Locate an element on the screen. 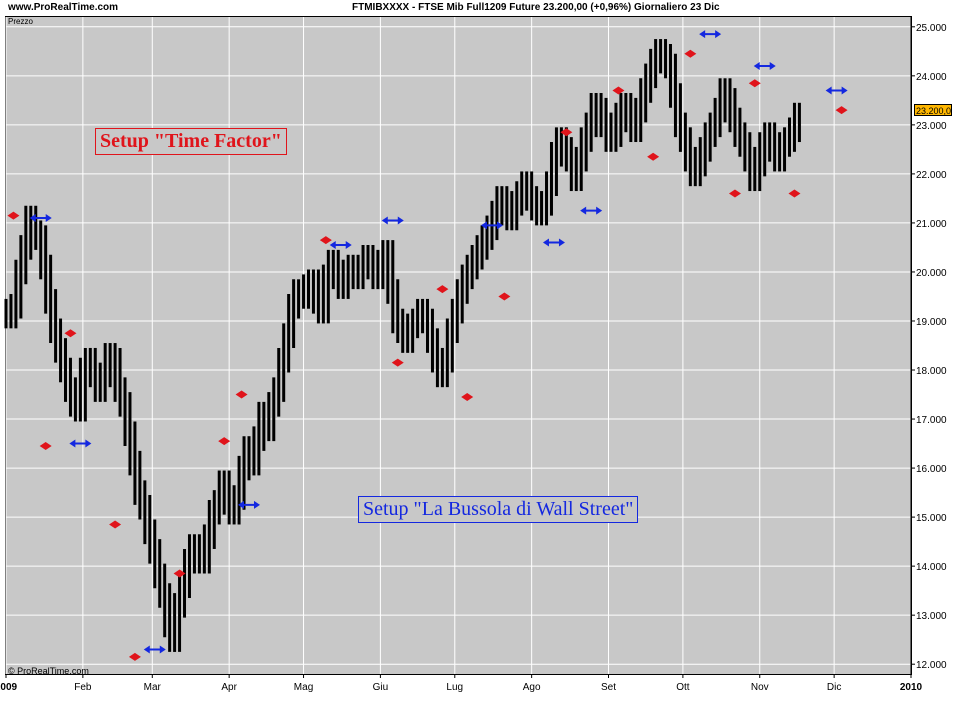  y-tick-label: 14.000 is located at coordinates (931, 567).